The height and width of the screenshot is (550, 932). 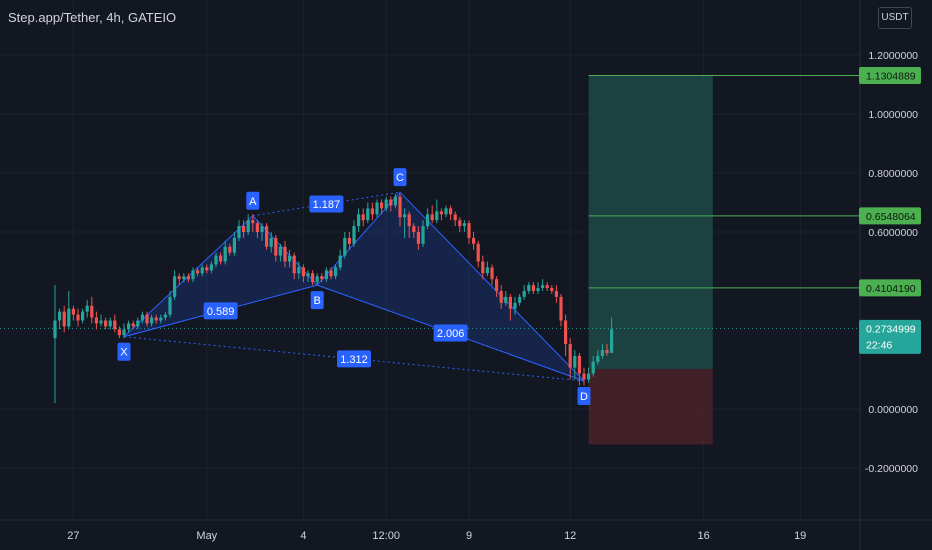 I want to click on x-tick-label: 12:00, so click(x=386, y=536).